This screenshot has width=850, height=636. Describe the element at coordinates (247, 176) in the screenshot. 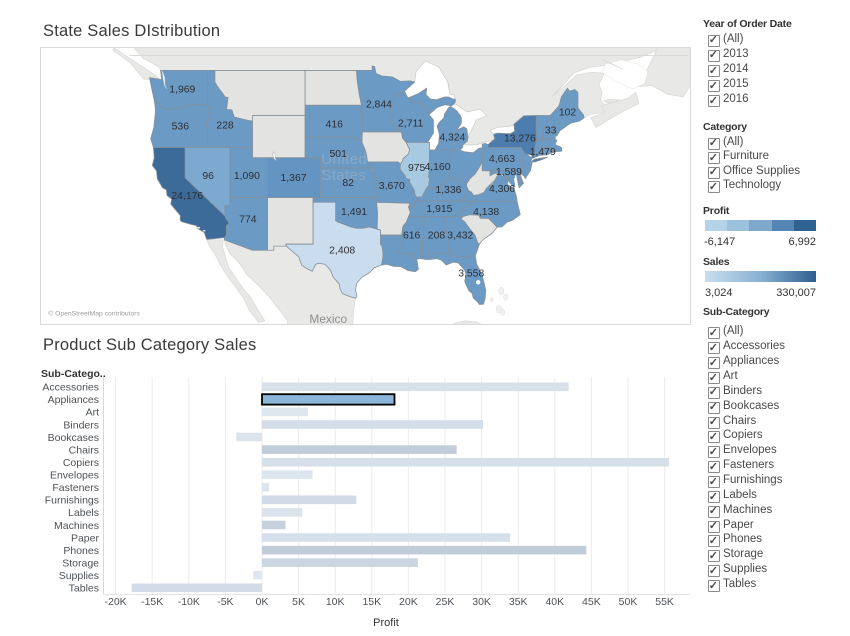

I see `svg-text: 1,090` at that location.